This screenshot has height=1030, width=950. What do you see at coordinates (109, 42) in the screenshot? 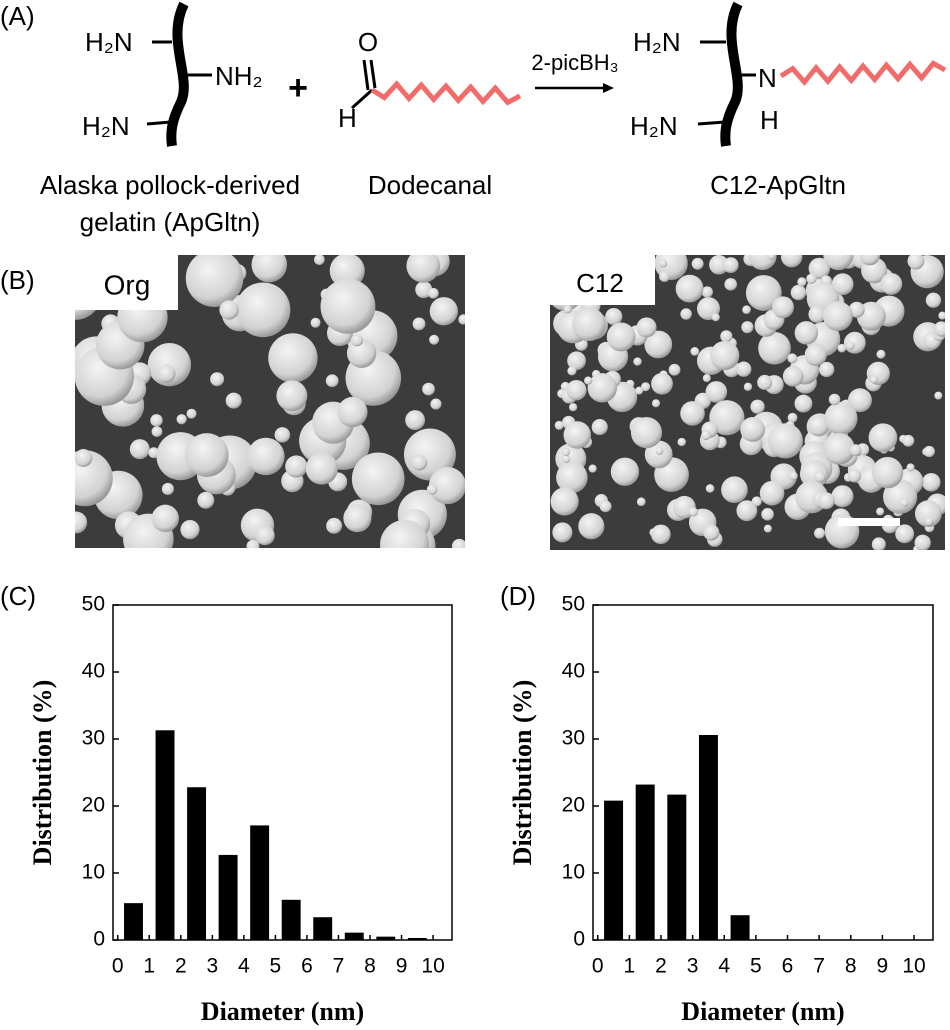
I see `amine: H₂N` at bounding box center [109, 42].